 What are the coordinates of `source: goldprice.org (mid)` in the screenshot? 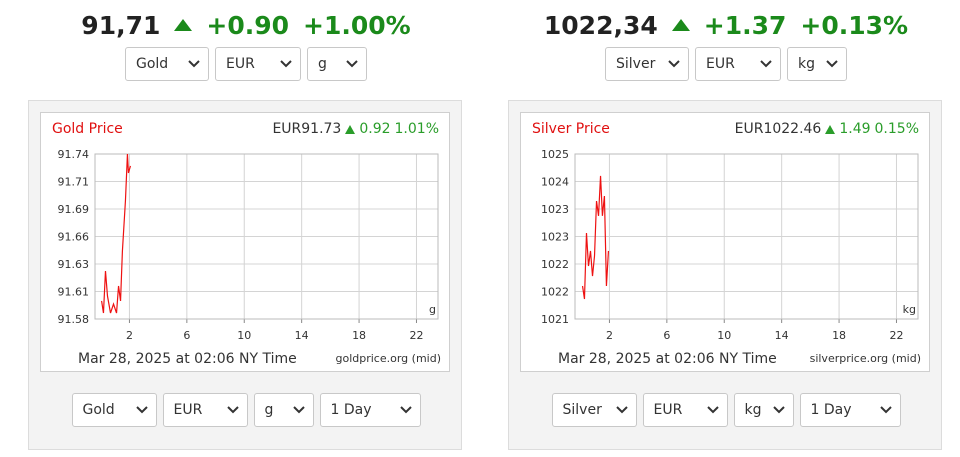 It's located at (389, 358).